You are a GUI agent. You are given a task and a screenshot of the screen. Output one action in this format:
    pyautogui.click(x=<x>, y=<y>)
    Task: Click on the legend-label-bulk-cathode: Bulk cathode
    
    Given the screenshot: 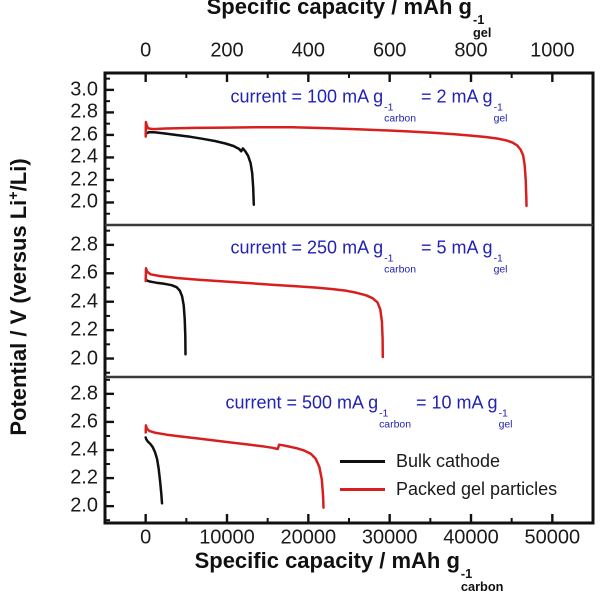 What is the action you would take?
    pyautogui.click(x=448, y=460)
    